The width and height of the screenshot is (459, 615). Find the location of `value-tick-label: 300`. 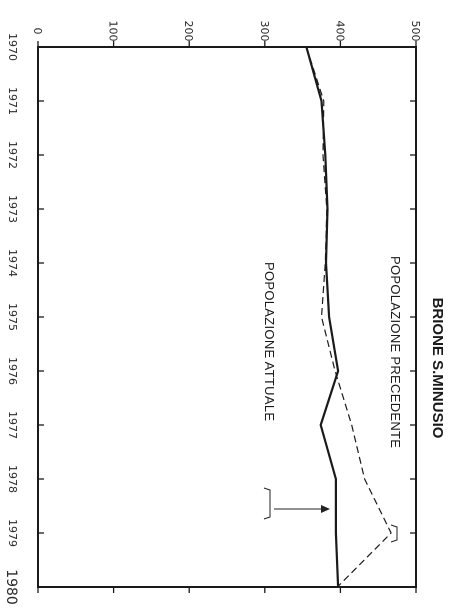

value-tick-label: 300 is located at coordinates (264, 31).